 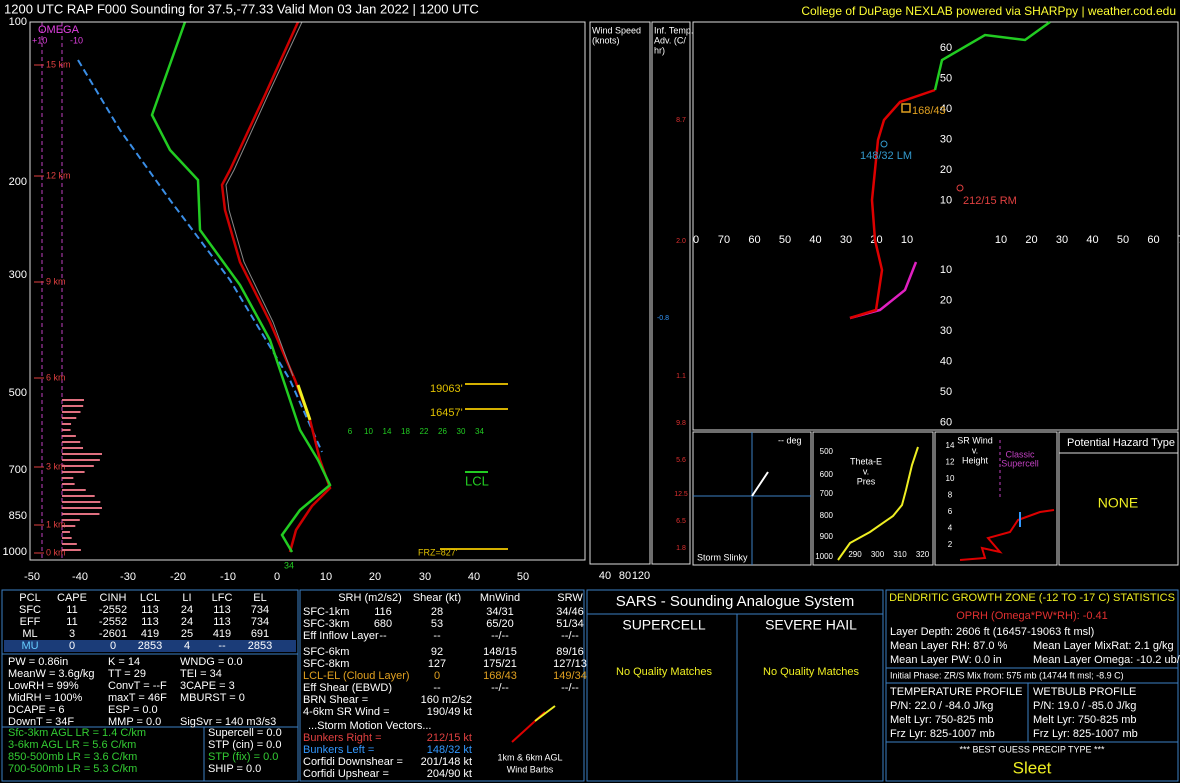 I want to click on hodo-ring-label: 40, so click(x=946, y=361).